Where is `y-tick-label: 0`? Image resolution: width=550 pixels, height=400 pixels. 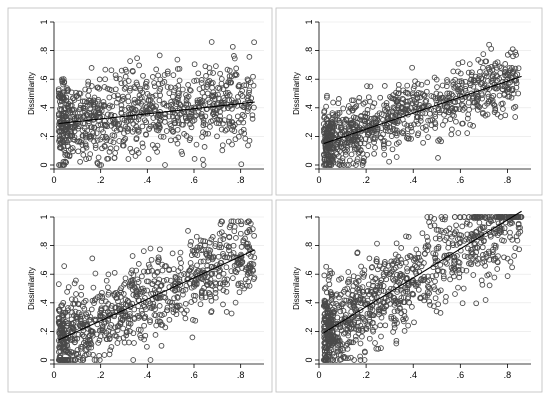
y-tick-label: 0 is located at coordinates (309, 164).